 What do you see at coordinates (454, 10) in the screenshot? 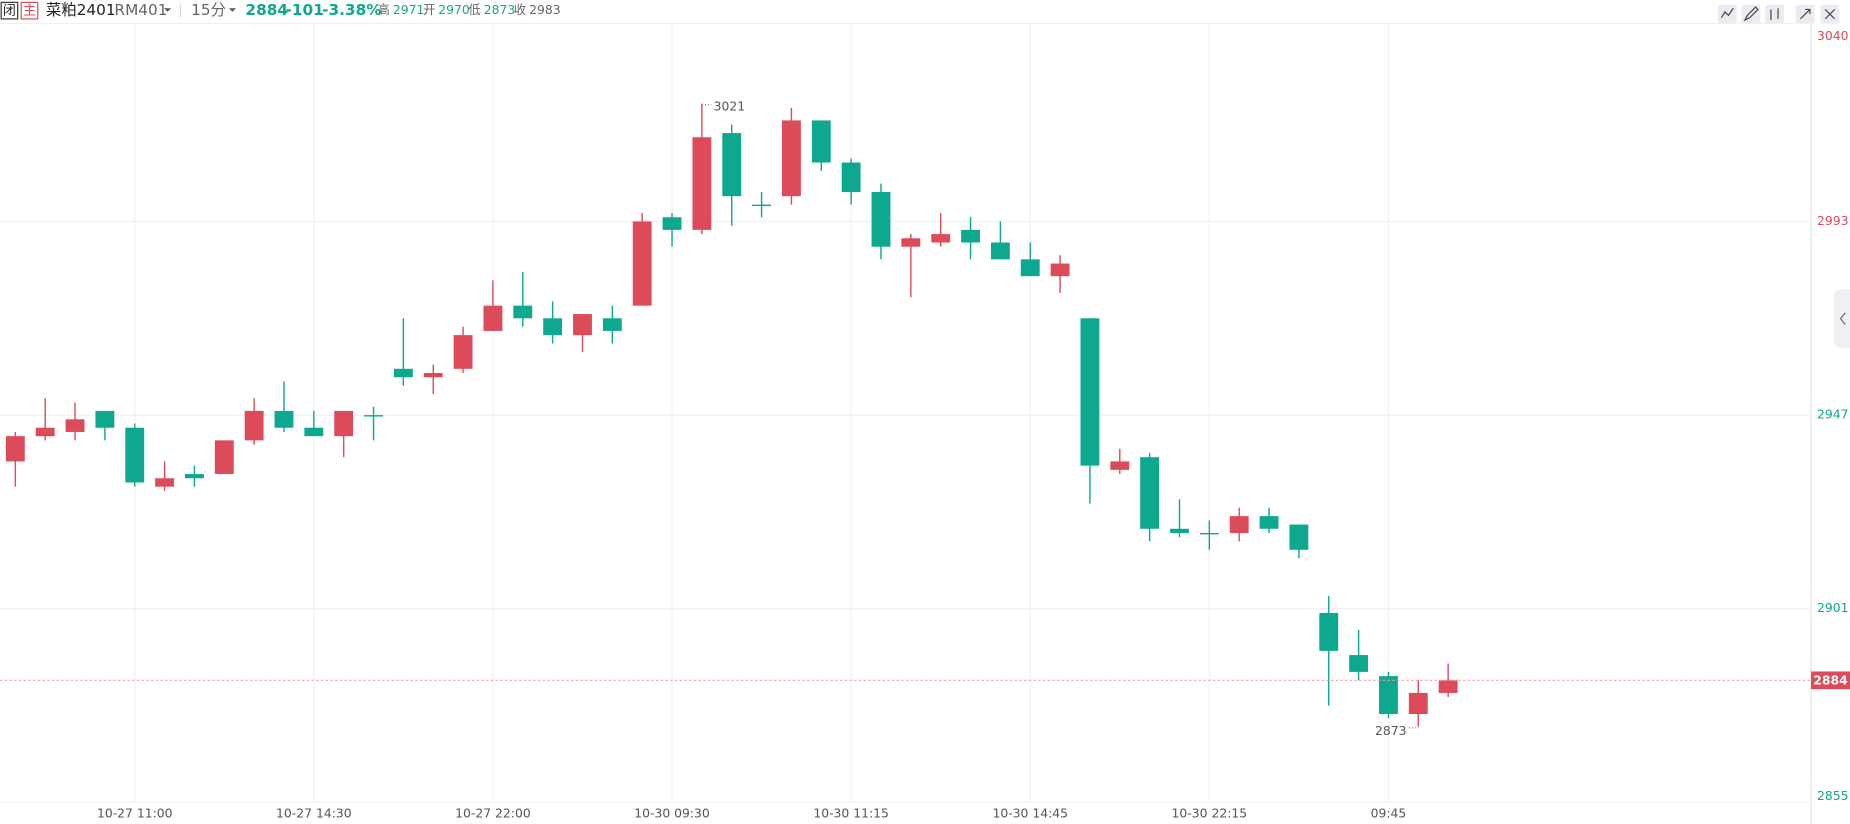
I see `stat-value: 2970` at bounding box center [454, 10].